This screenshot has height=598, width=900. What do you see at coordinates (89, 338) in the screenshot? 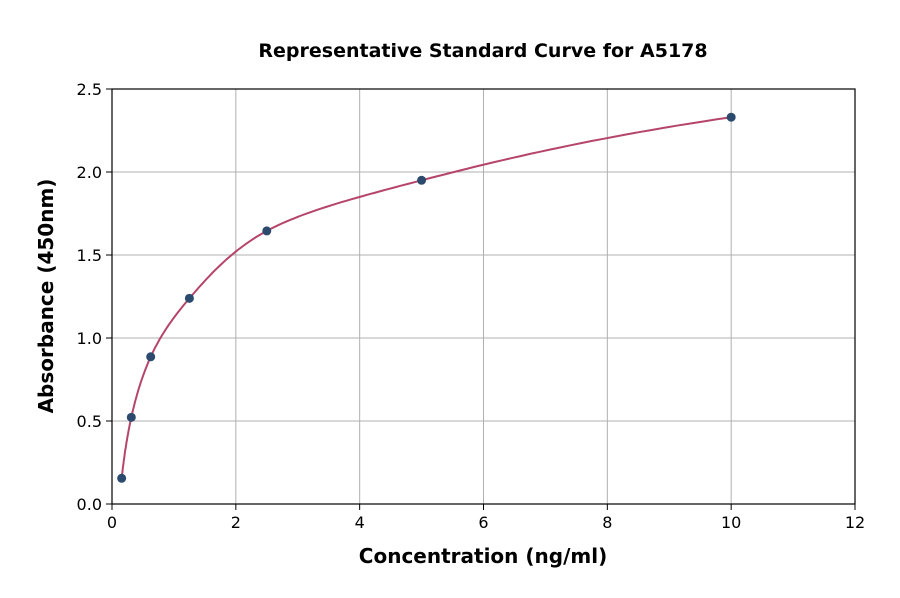
I see `y-tick-label: 1.0` at bounding box center [89, 338].